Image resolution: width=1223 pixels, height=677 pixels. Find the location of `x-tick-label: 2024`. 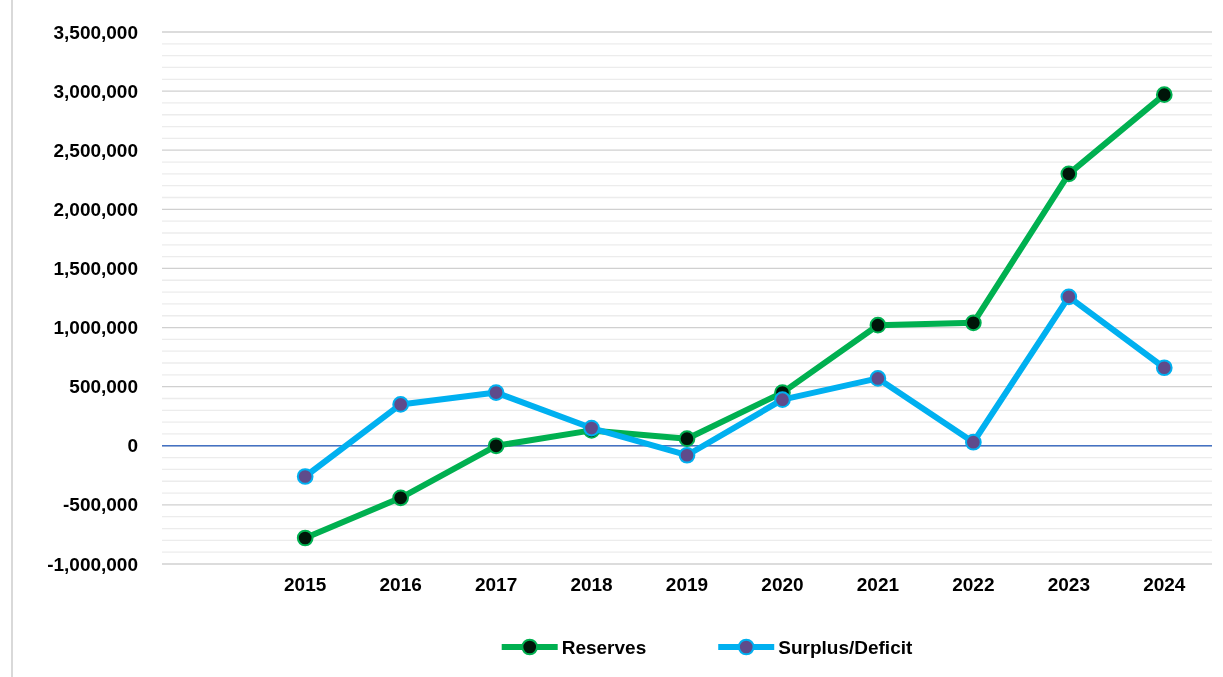

x-tick-label: 2024 is located at coordinates (1164, 585).